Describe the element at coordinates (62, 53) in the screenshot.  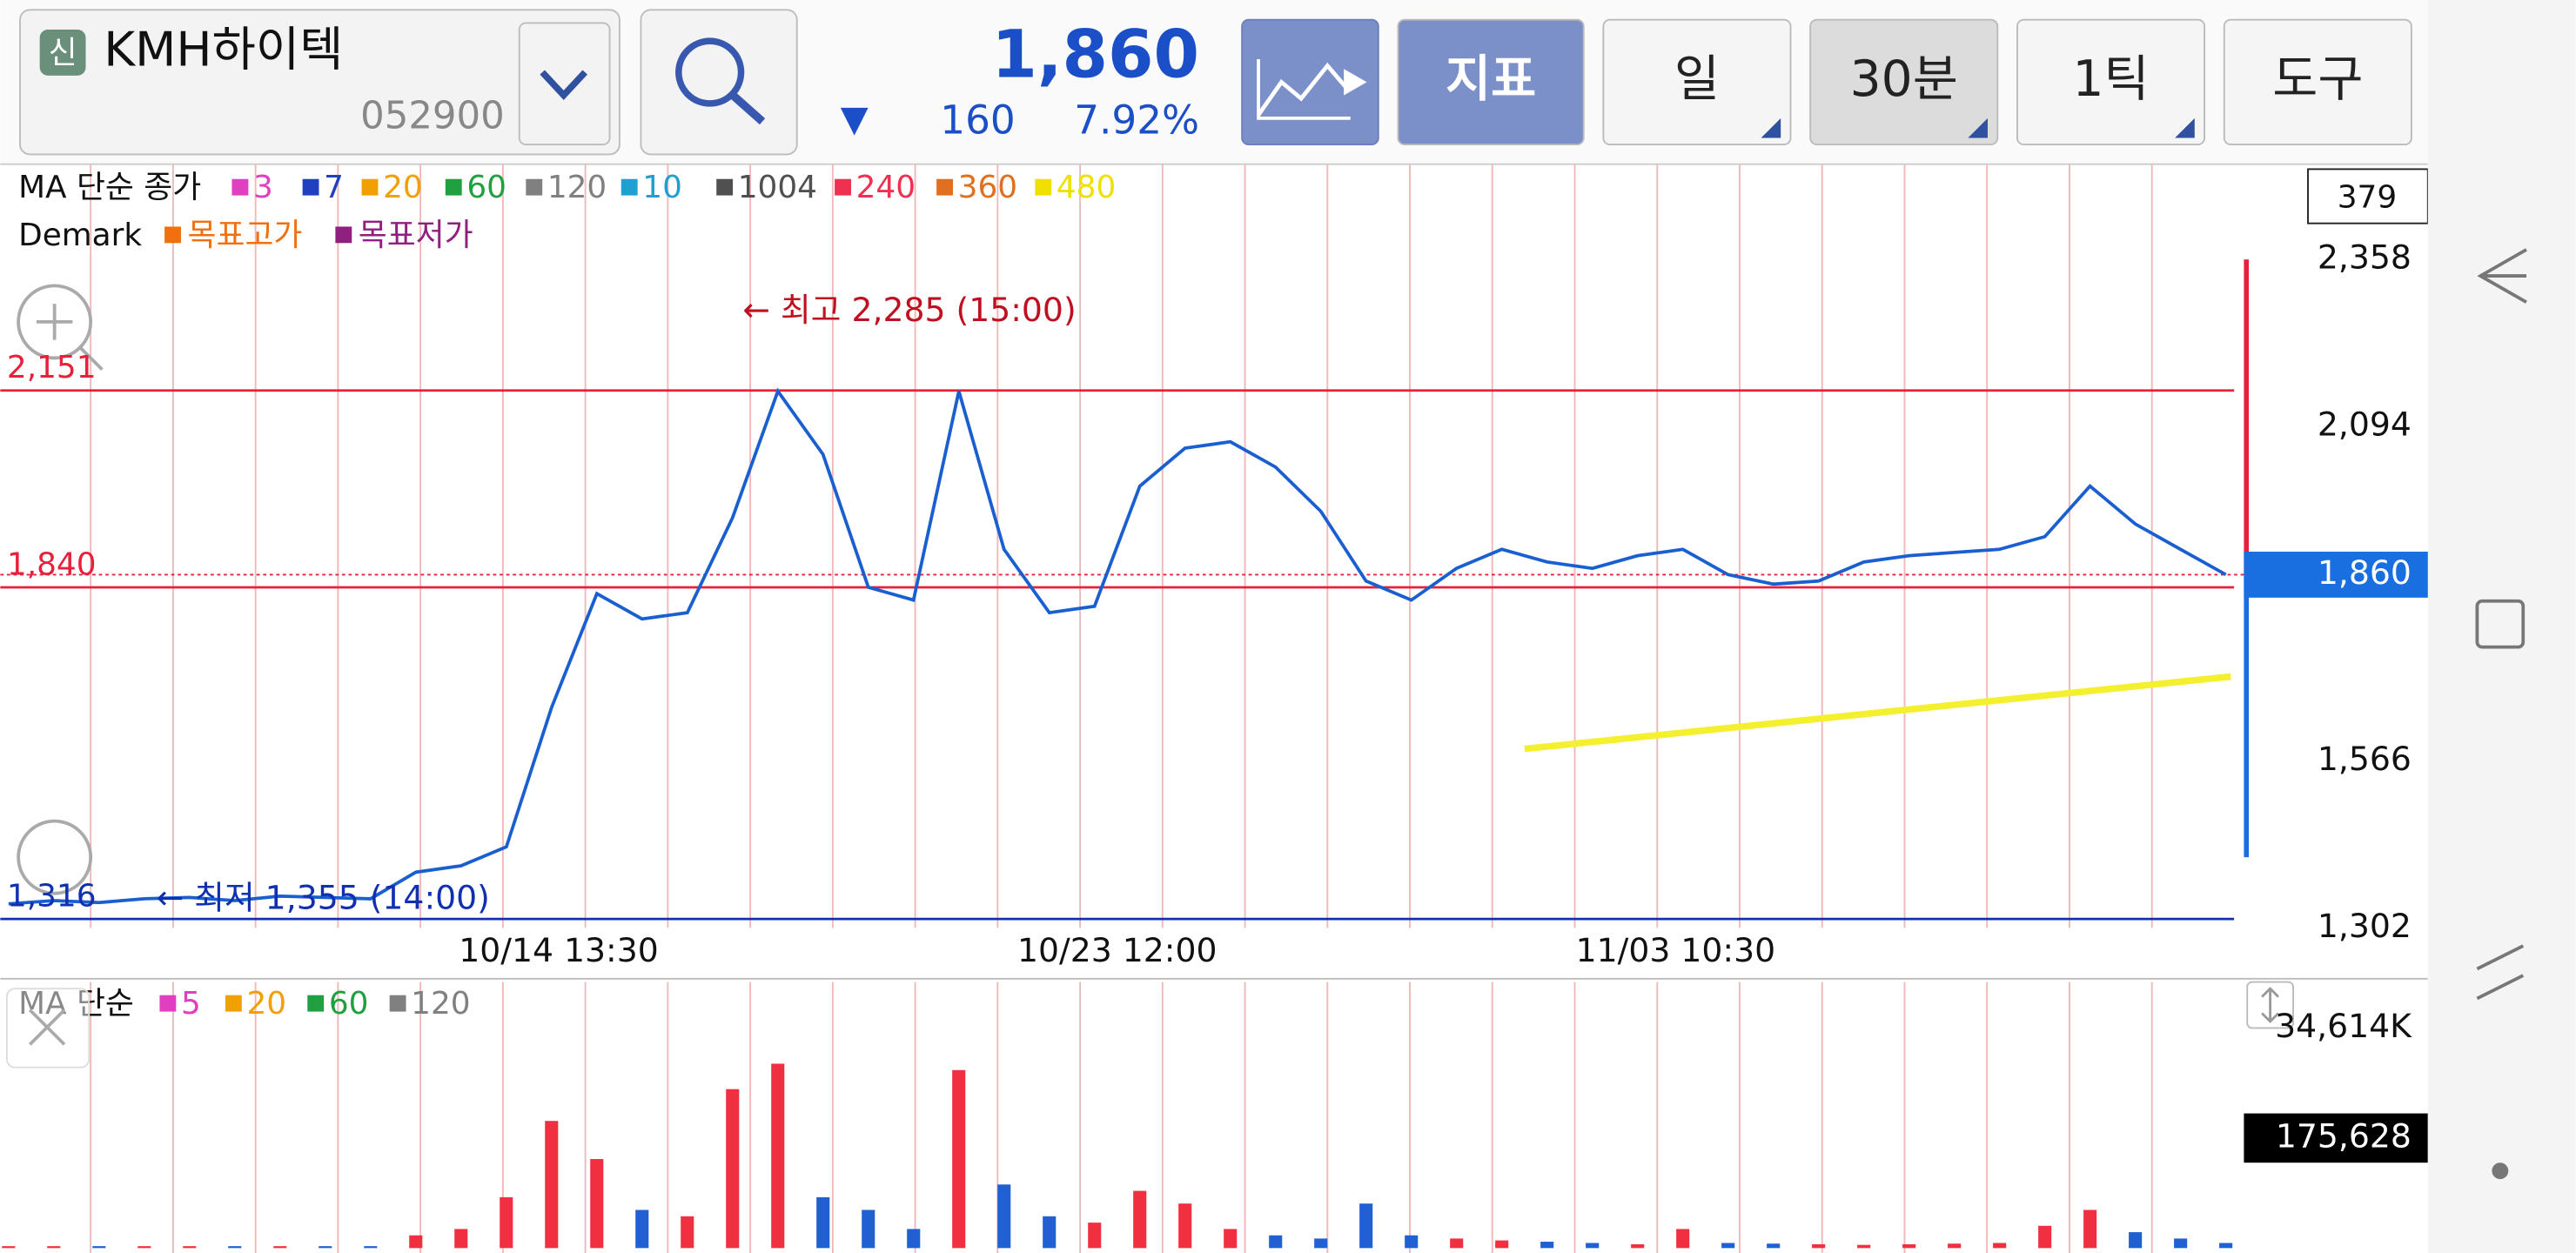
I see `badge-bg` at that location.